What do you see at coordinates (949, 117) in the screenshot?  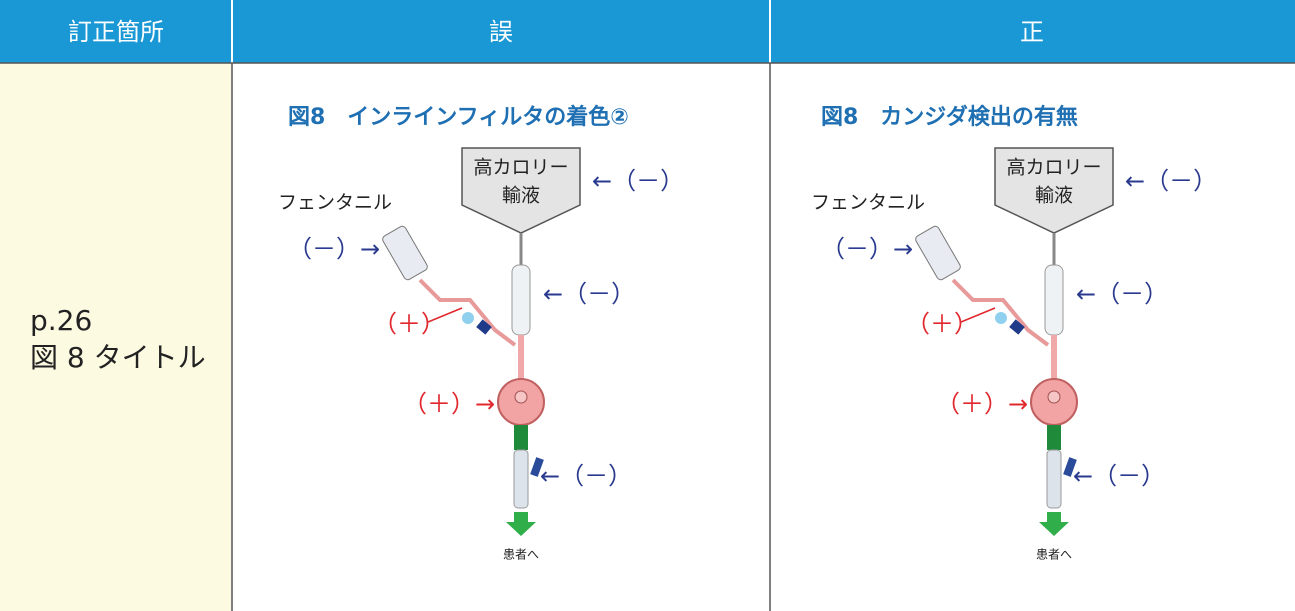 I see `figure-title: 図8 カンジダ検出の有無` at bounding box center [949, 117].